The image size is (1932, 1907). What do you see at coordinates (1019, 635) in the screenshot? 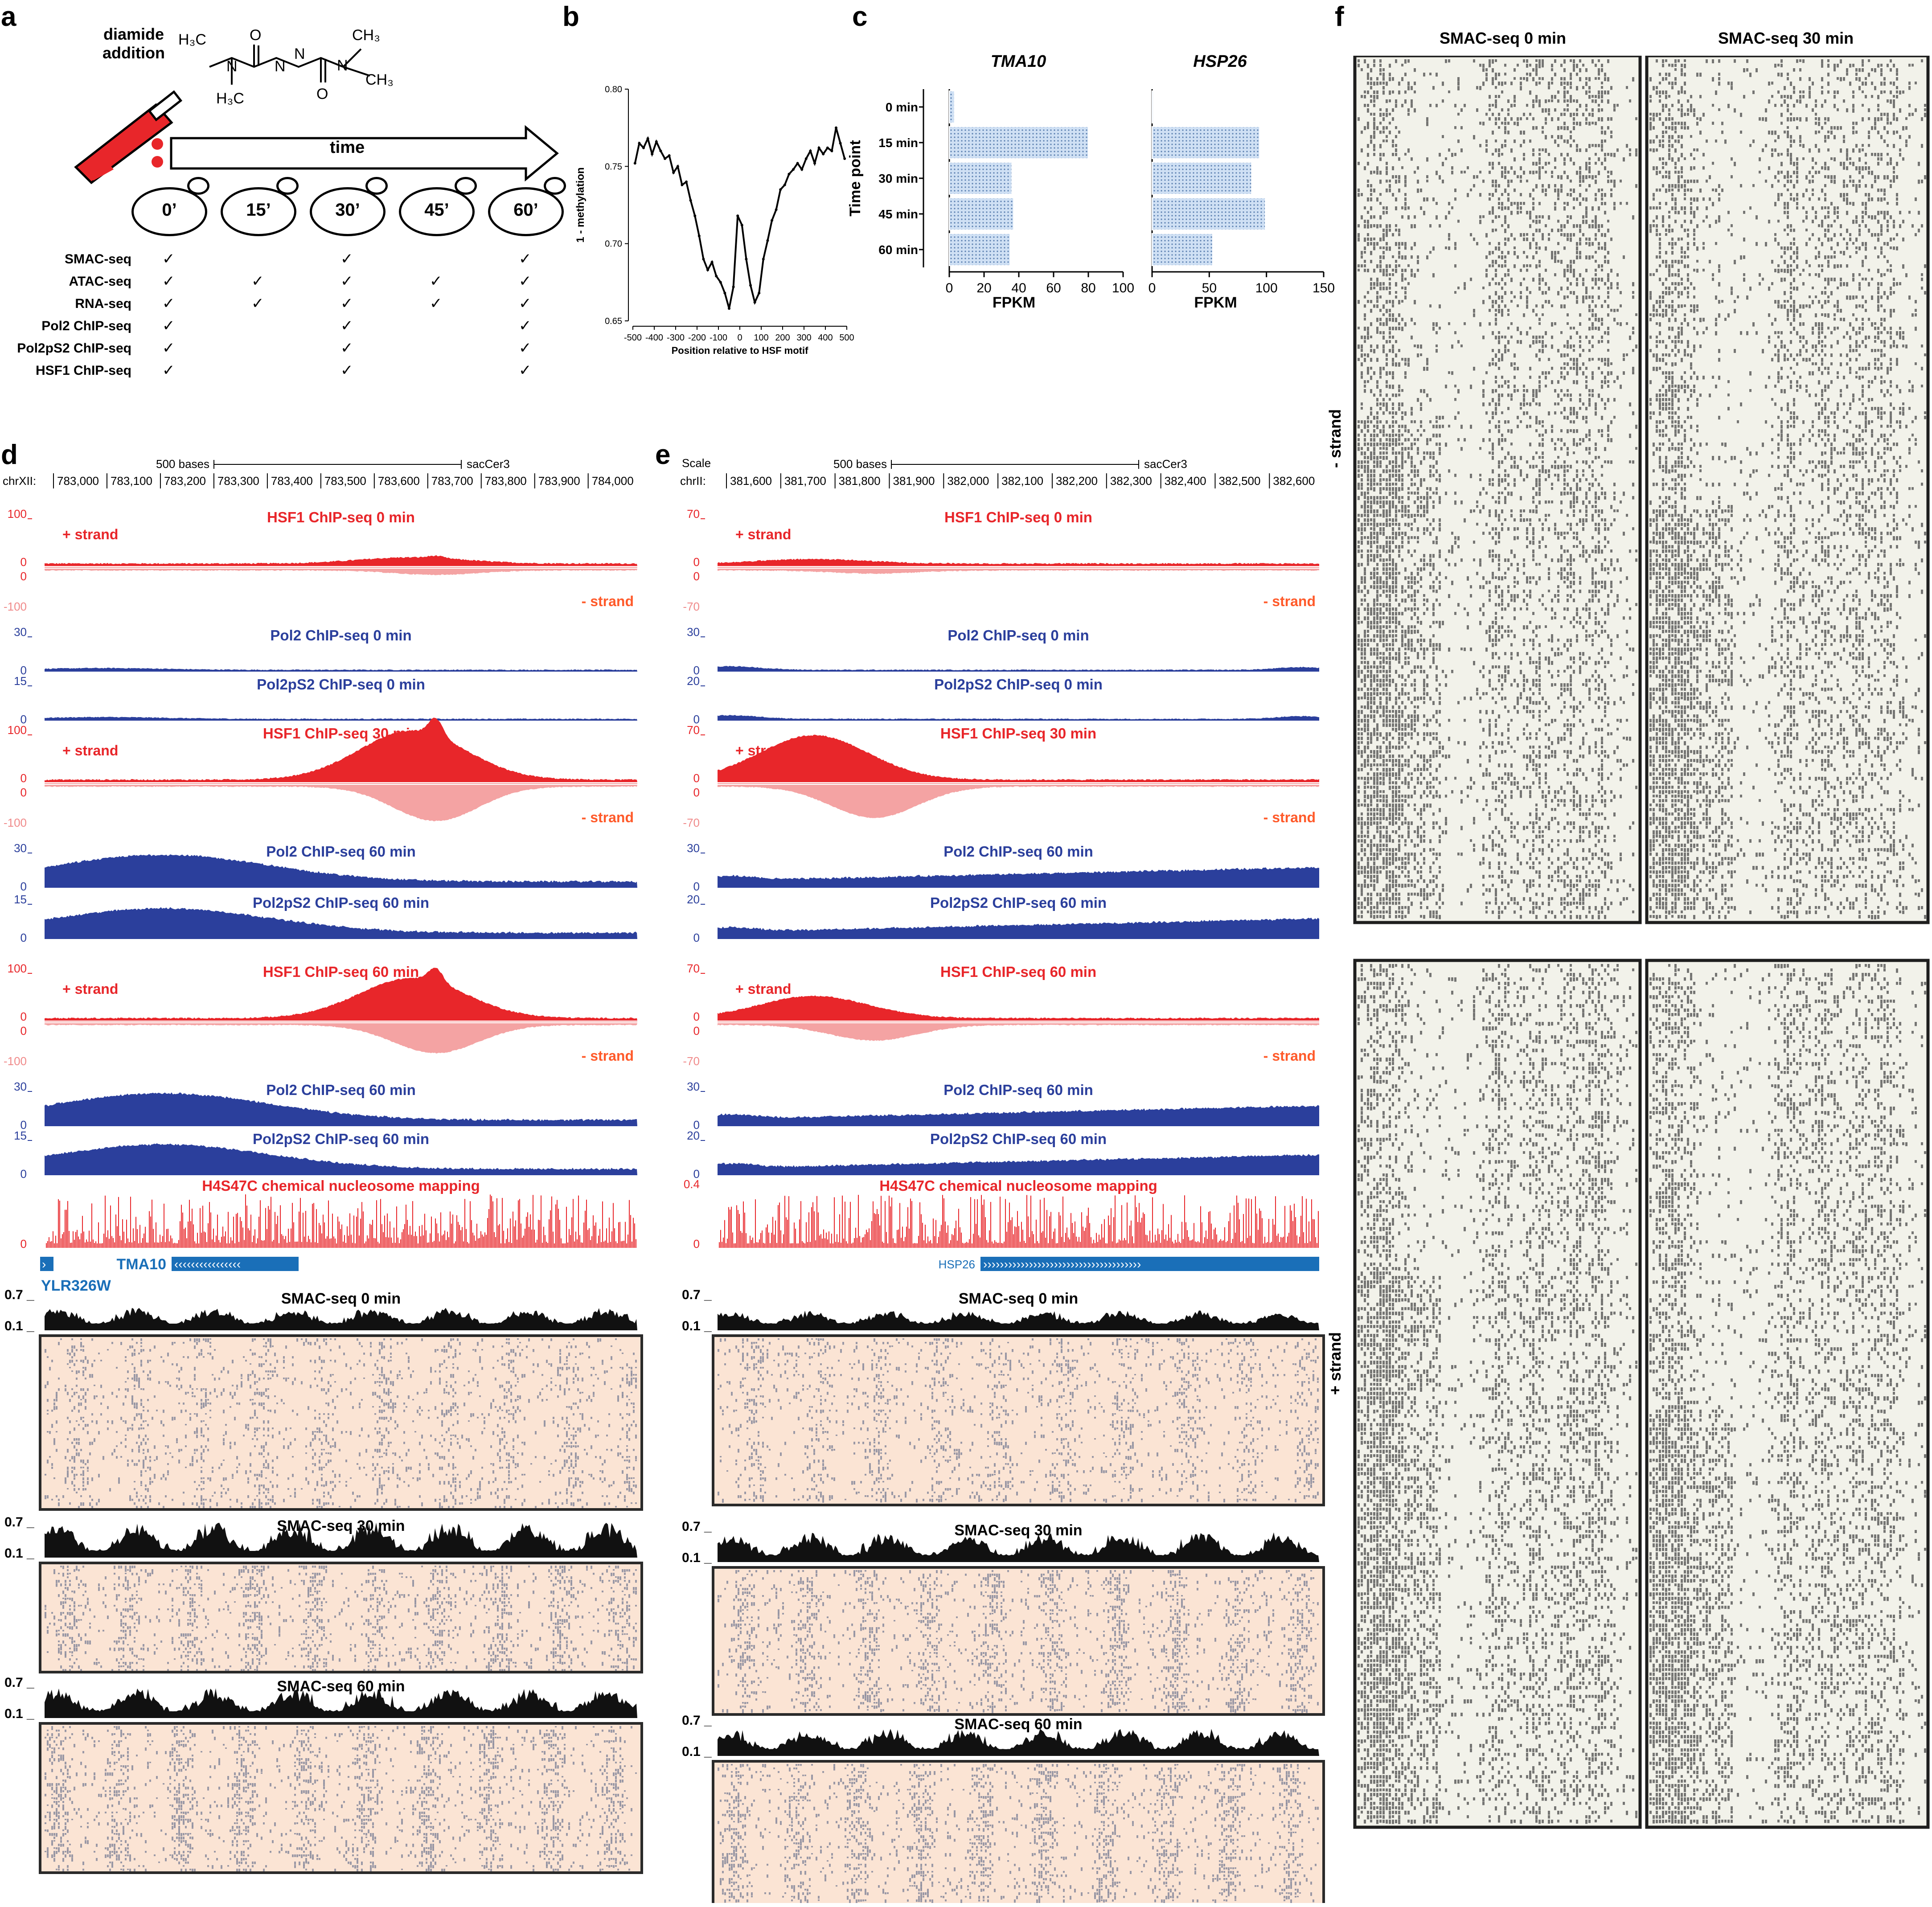
I see `track-title: Pol2 ChIP-seq 0 min` at bounding box center [1019, 635].